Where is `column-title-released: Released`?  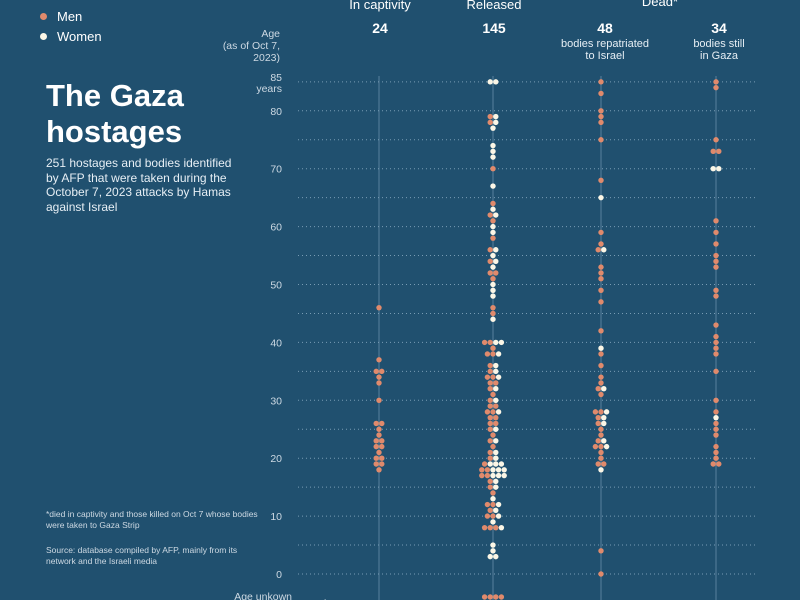
column-title-released: Released is located at coordinates (494, 6).